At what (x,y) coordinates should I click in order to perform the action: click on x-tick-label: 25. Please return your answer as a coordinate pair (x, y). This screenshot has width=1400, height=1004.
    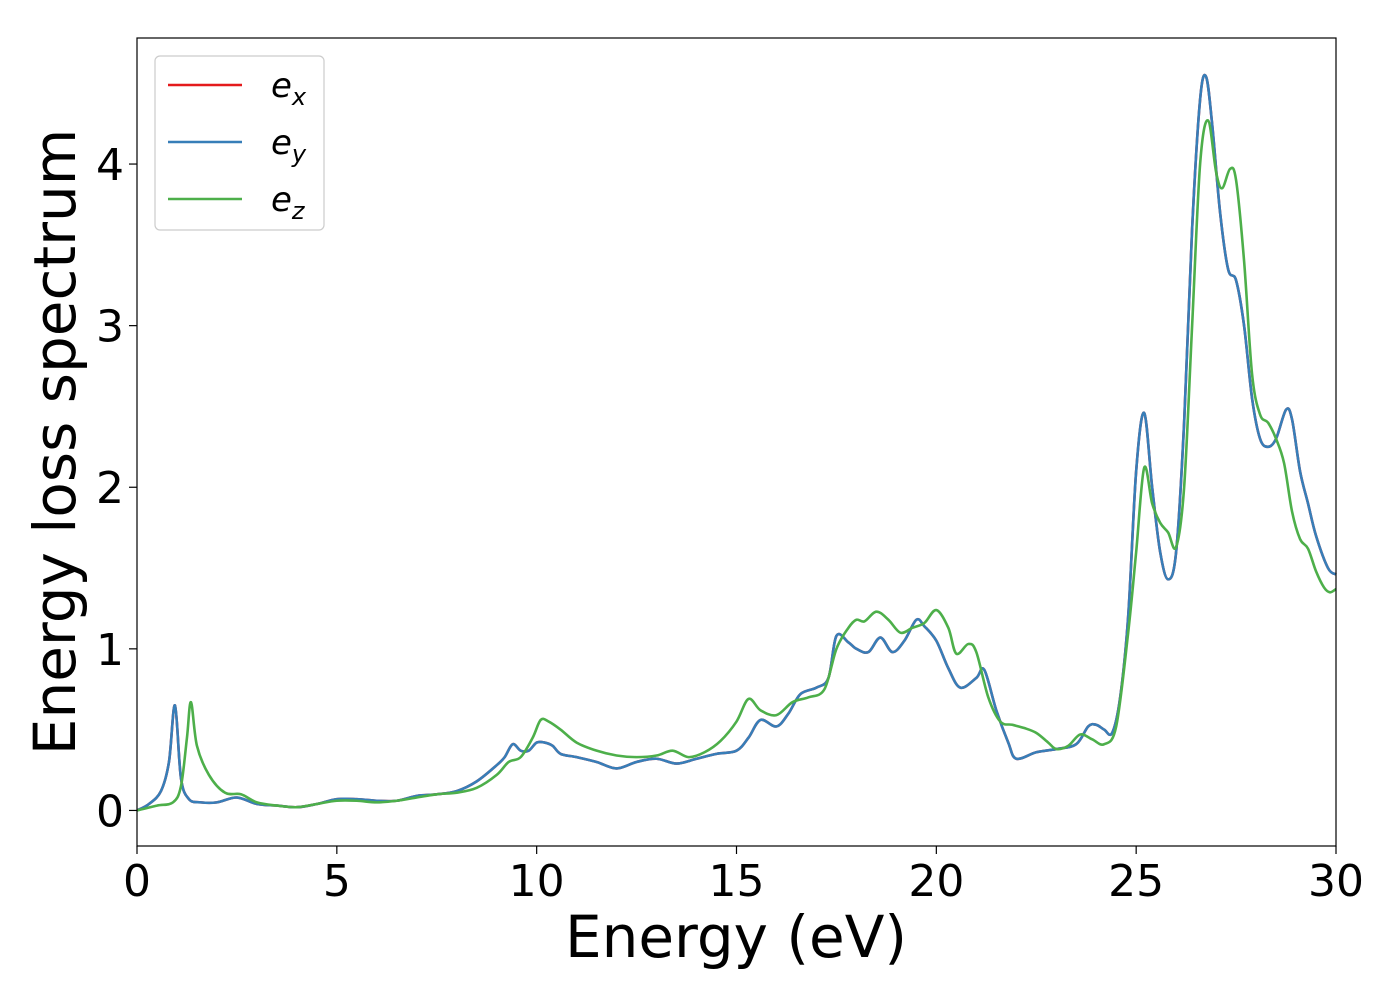
    Looking at the image, I should click on (1136, 881).